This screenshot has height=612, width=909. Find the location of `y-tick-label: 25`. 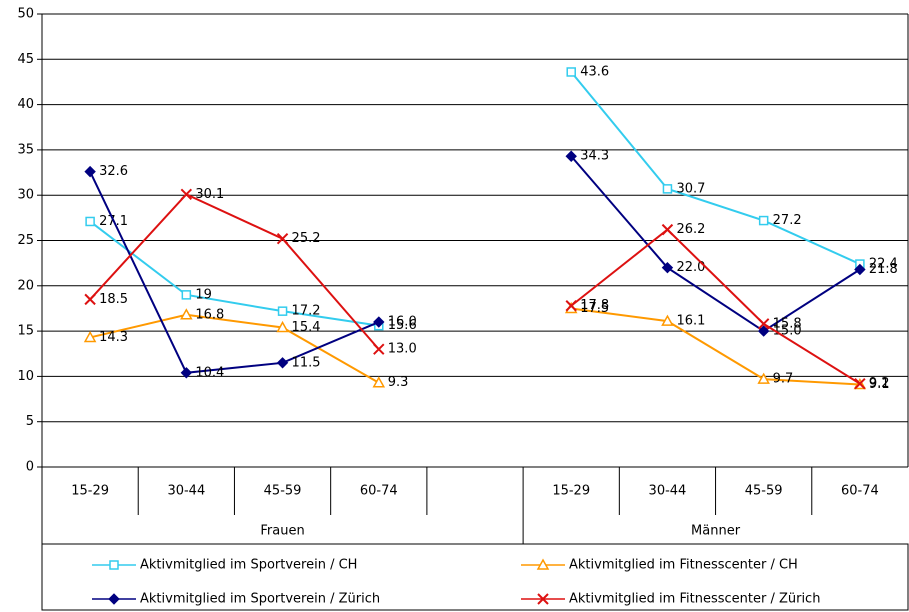

y-tick-label: 25 is located at coordinates (25, 240).